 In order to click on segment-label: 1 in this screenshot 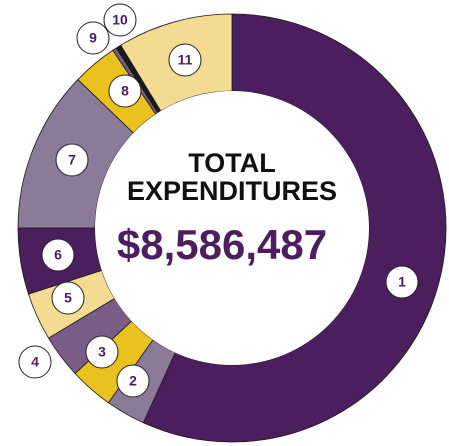, I will do `click(402, 282)`.